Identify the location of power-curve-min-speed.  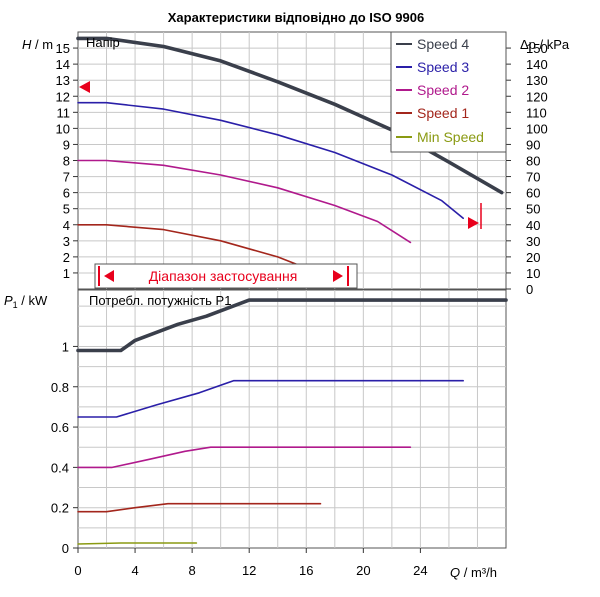
(137, 543).